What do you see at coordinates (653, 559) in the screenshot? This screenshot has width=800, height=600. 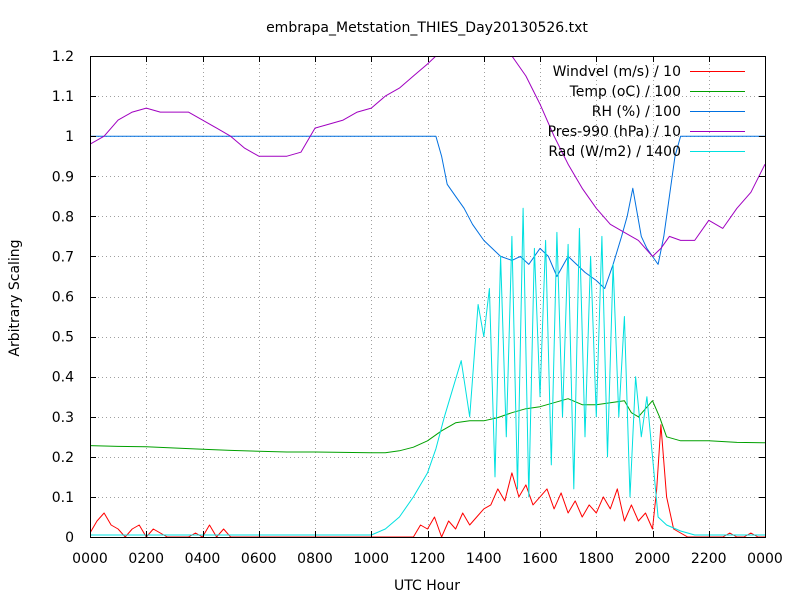 I see `x-tick-label: 2000` at bounding box center [653, 559].